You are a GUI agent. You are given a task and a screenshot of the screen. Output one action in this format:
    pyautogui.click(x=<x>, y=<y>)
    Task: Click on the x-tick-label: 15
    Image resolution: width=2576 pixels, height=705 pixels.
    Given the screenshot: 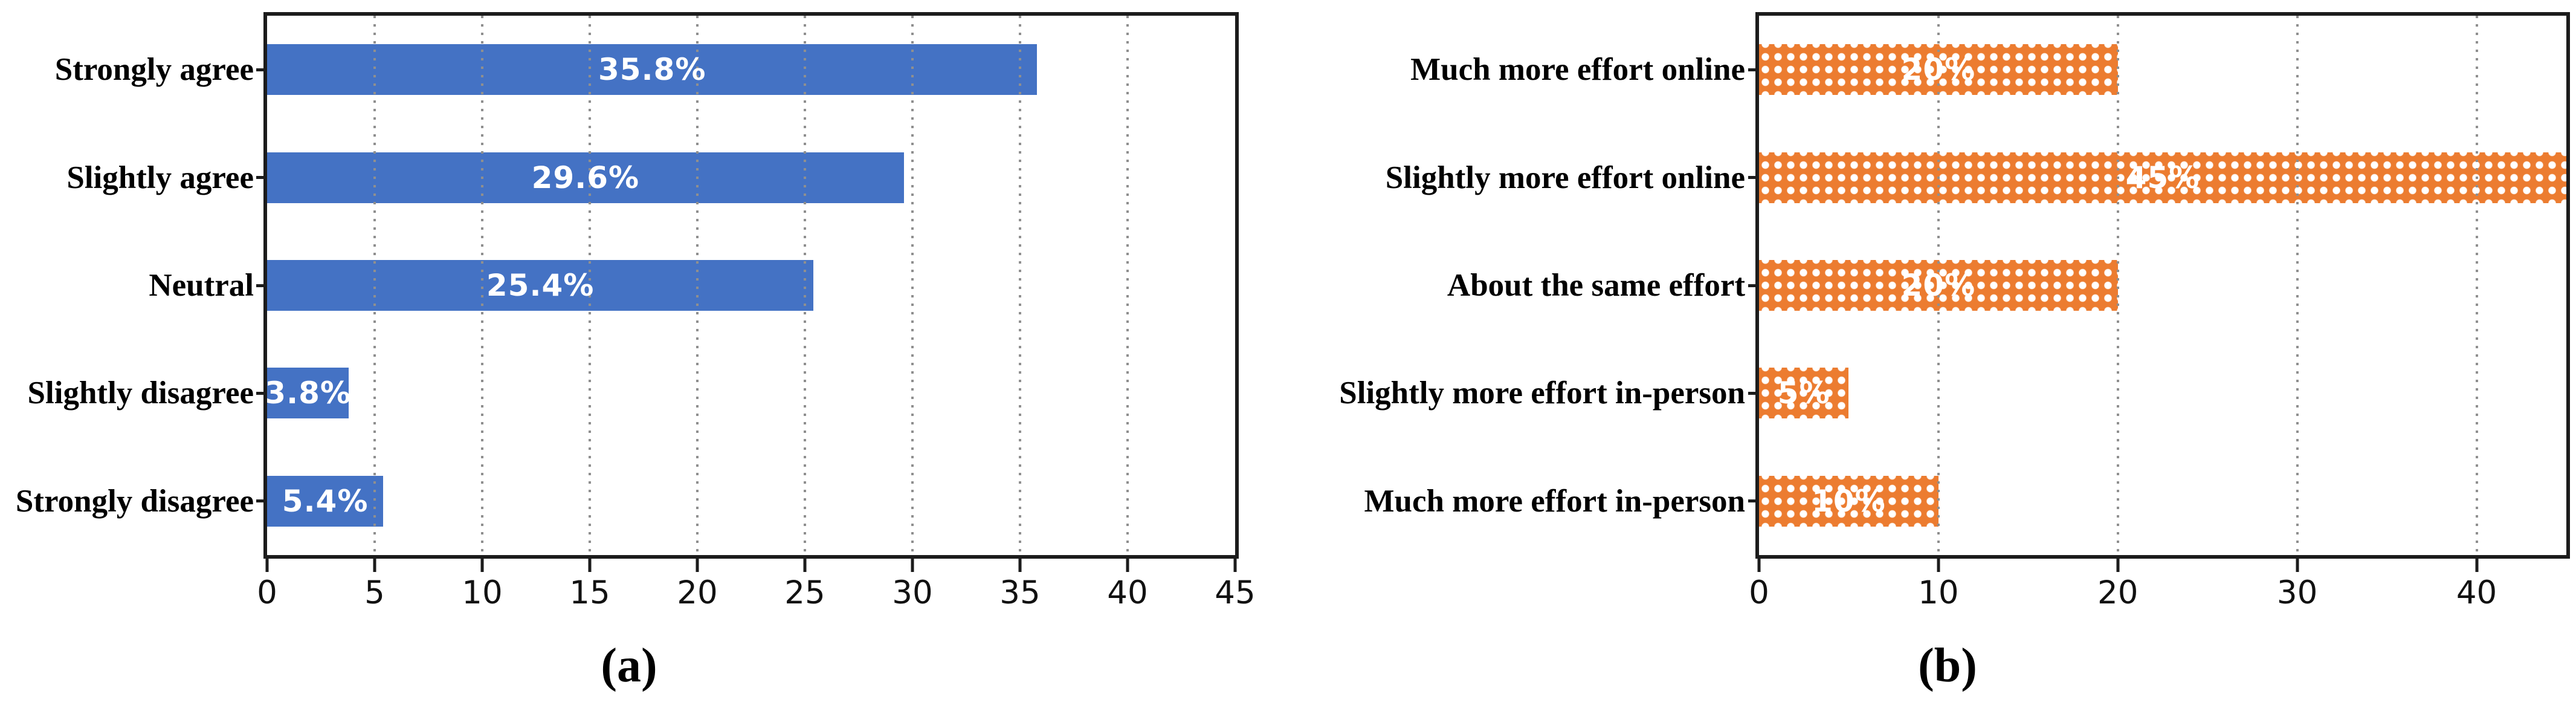 What is the action you would take?
    pyautogui.click(x=589, y=592)
    